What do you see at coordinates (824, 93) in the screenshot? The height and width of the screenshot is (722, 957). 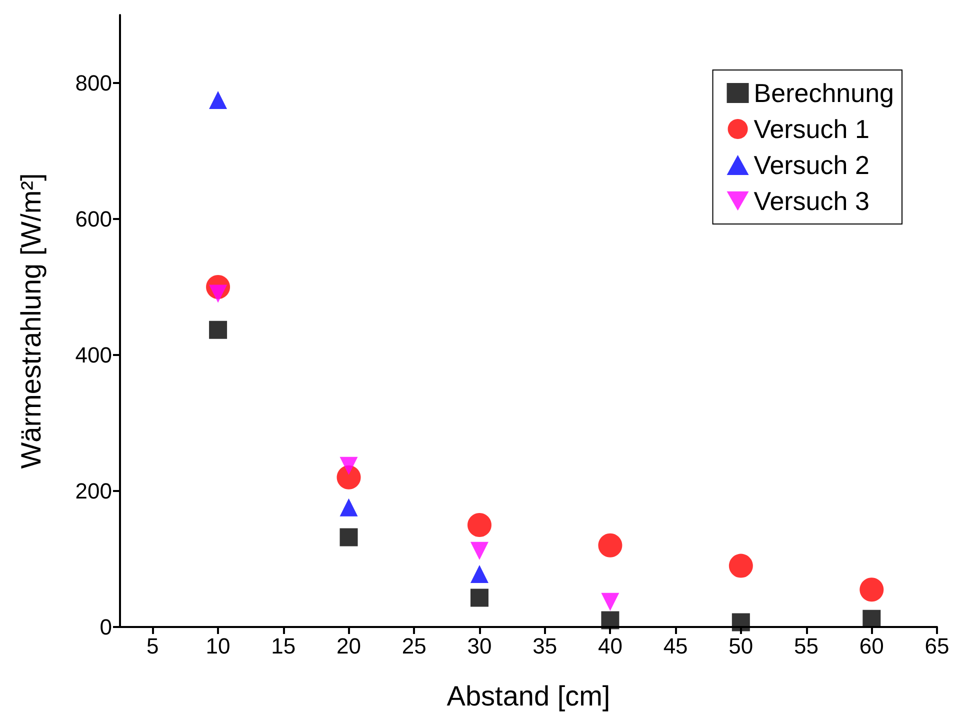 I see `legend-label: Berechnung` at bounding box center [824, 93].